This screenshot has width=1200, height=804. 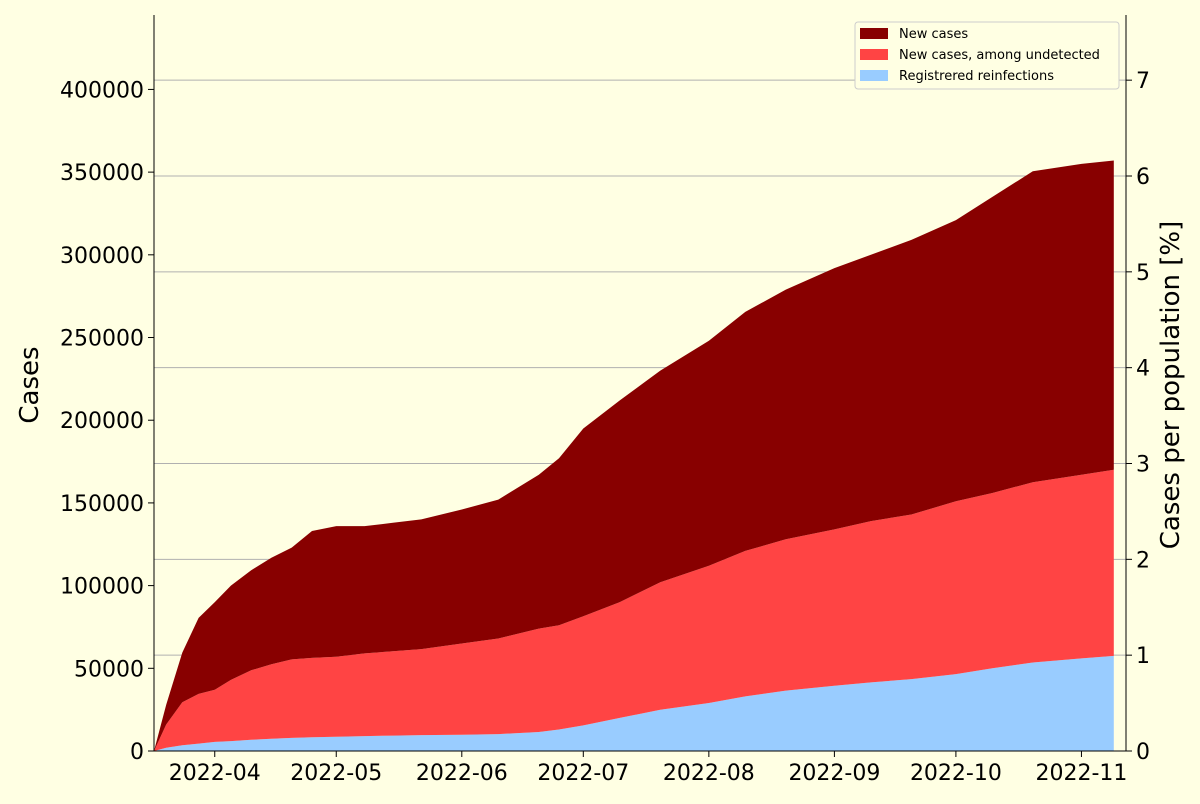 I want to click on x-tick-label: 2022-11, so click(x=1081, y=773).